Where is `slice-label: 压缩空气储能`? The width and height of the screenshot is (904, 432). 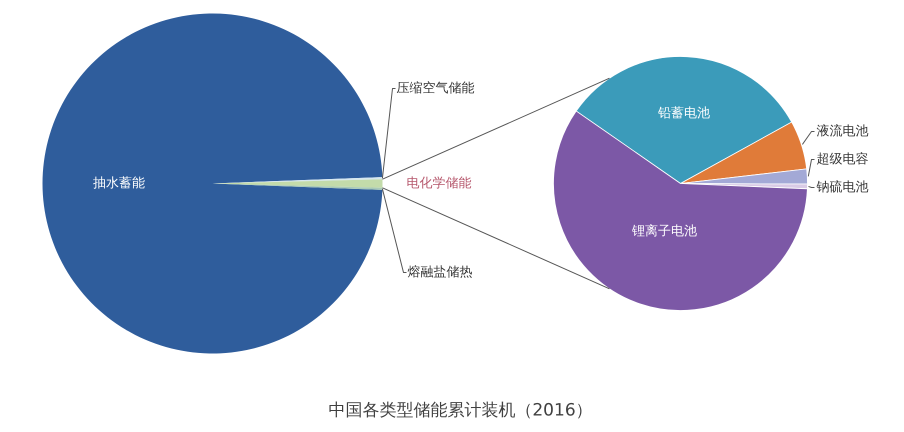
slice-label: 压缩空气储能 is located at coordinates (435, 88).